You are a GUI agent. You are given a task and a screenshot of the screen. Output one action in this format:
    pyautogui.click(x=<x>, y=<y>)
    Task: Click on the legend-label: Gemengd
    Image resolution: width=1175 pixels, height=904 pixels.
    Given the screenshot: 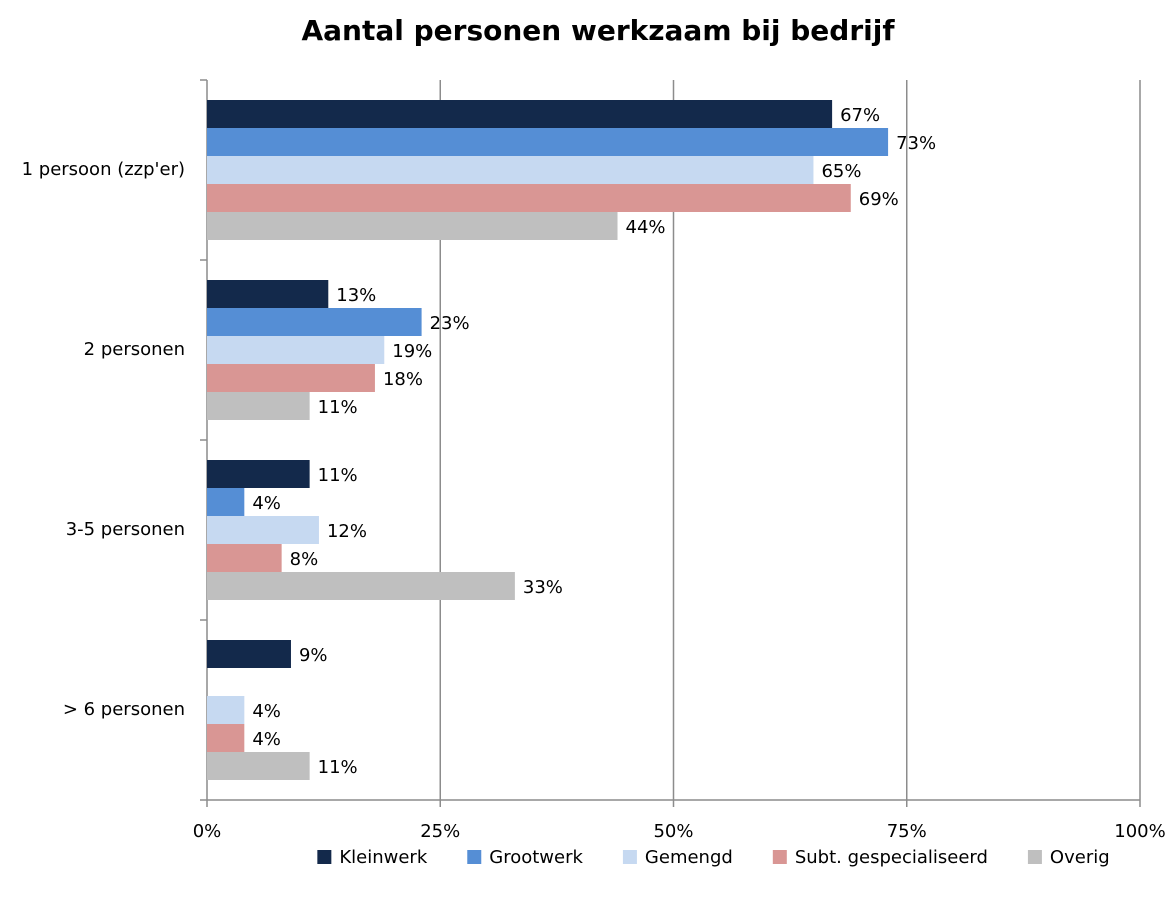 What is the action you would take?
    pyautogui.click(x=689, y=857)
    